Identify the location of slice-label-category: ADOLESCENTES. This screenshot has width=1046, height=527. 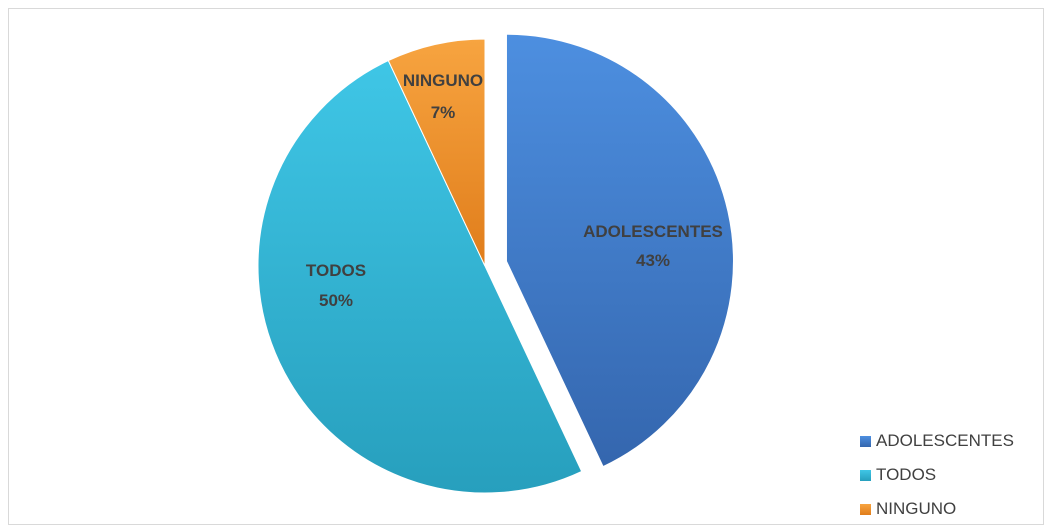
(653, 231).